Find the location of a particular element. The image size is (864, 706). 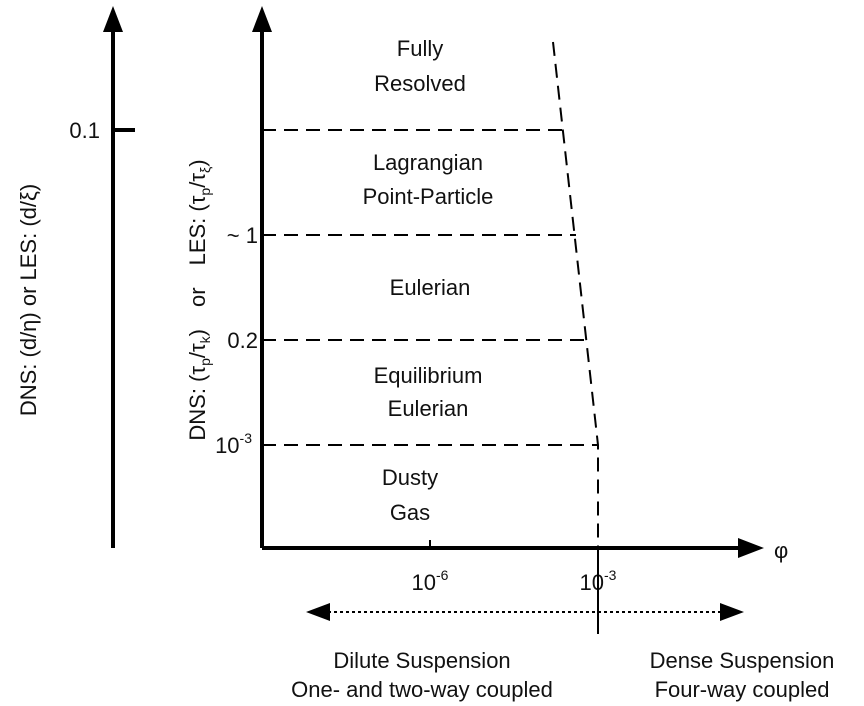

x-tick-label: 10⁻³ is located at coordinates (598, 581).